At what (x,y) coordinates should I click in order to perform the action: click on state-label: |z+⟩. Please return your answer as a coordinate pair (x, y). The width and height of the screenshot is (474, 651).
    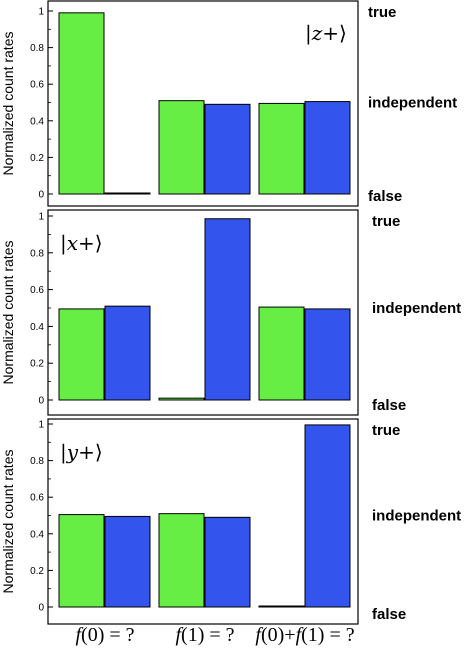
    Looking at the image, I should click on (326, 33).